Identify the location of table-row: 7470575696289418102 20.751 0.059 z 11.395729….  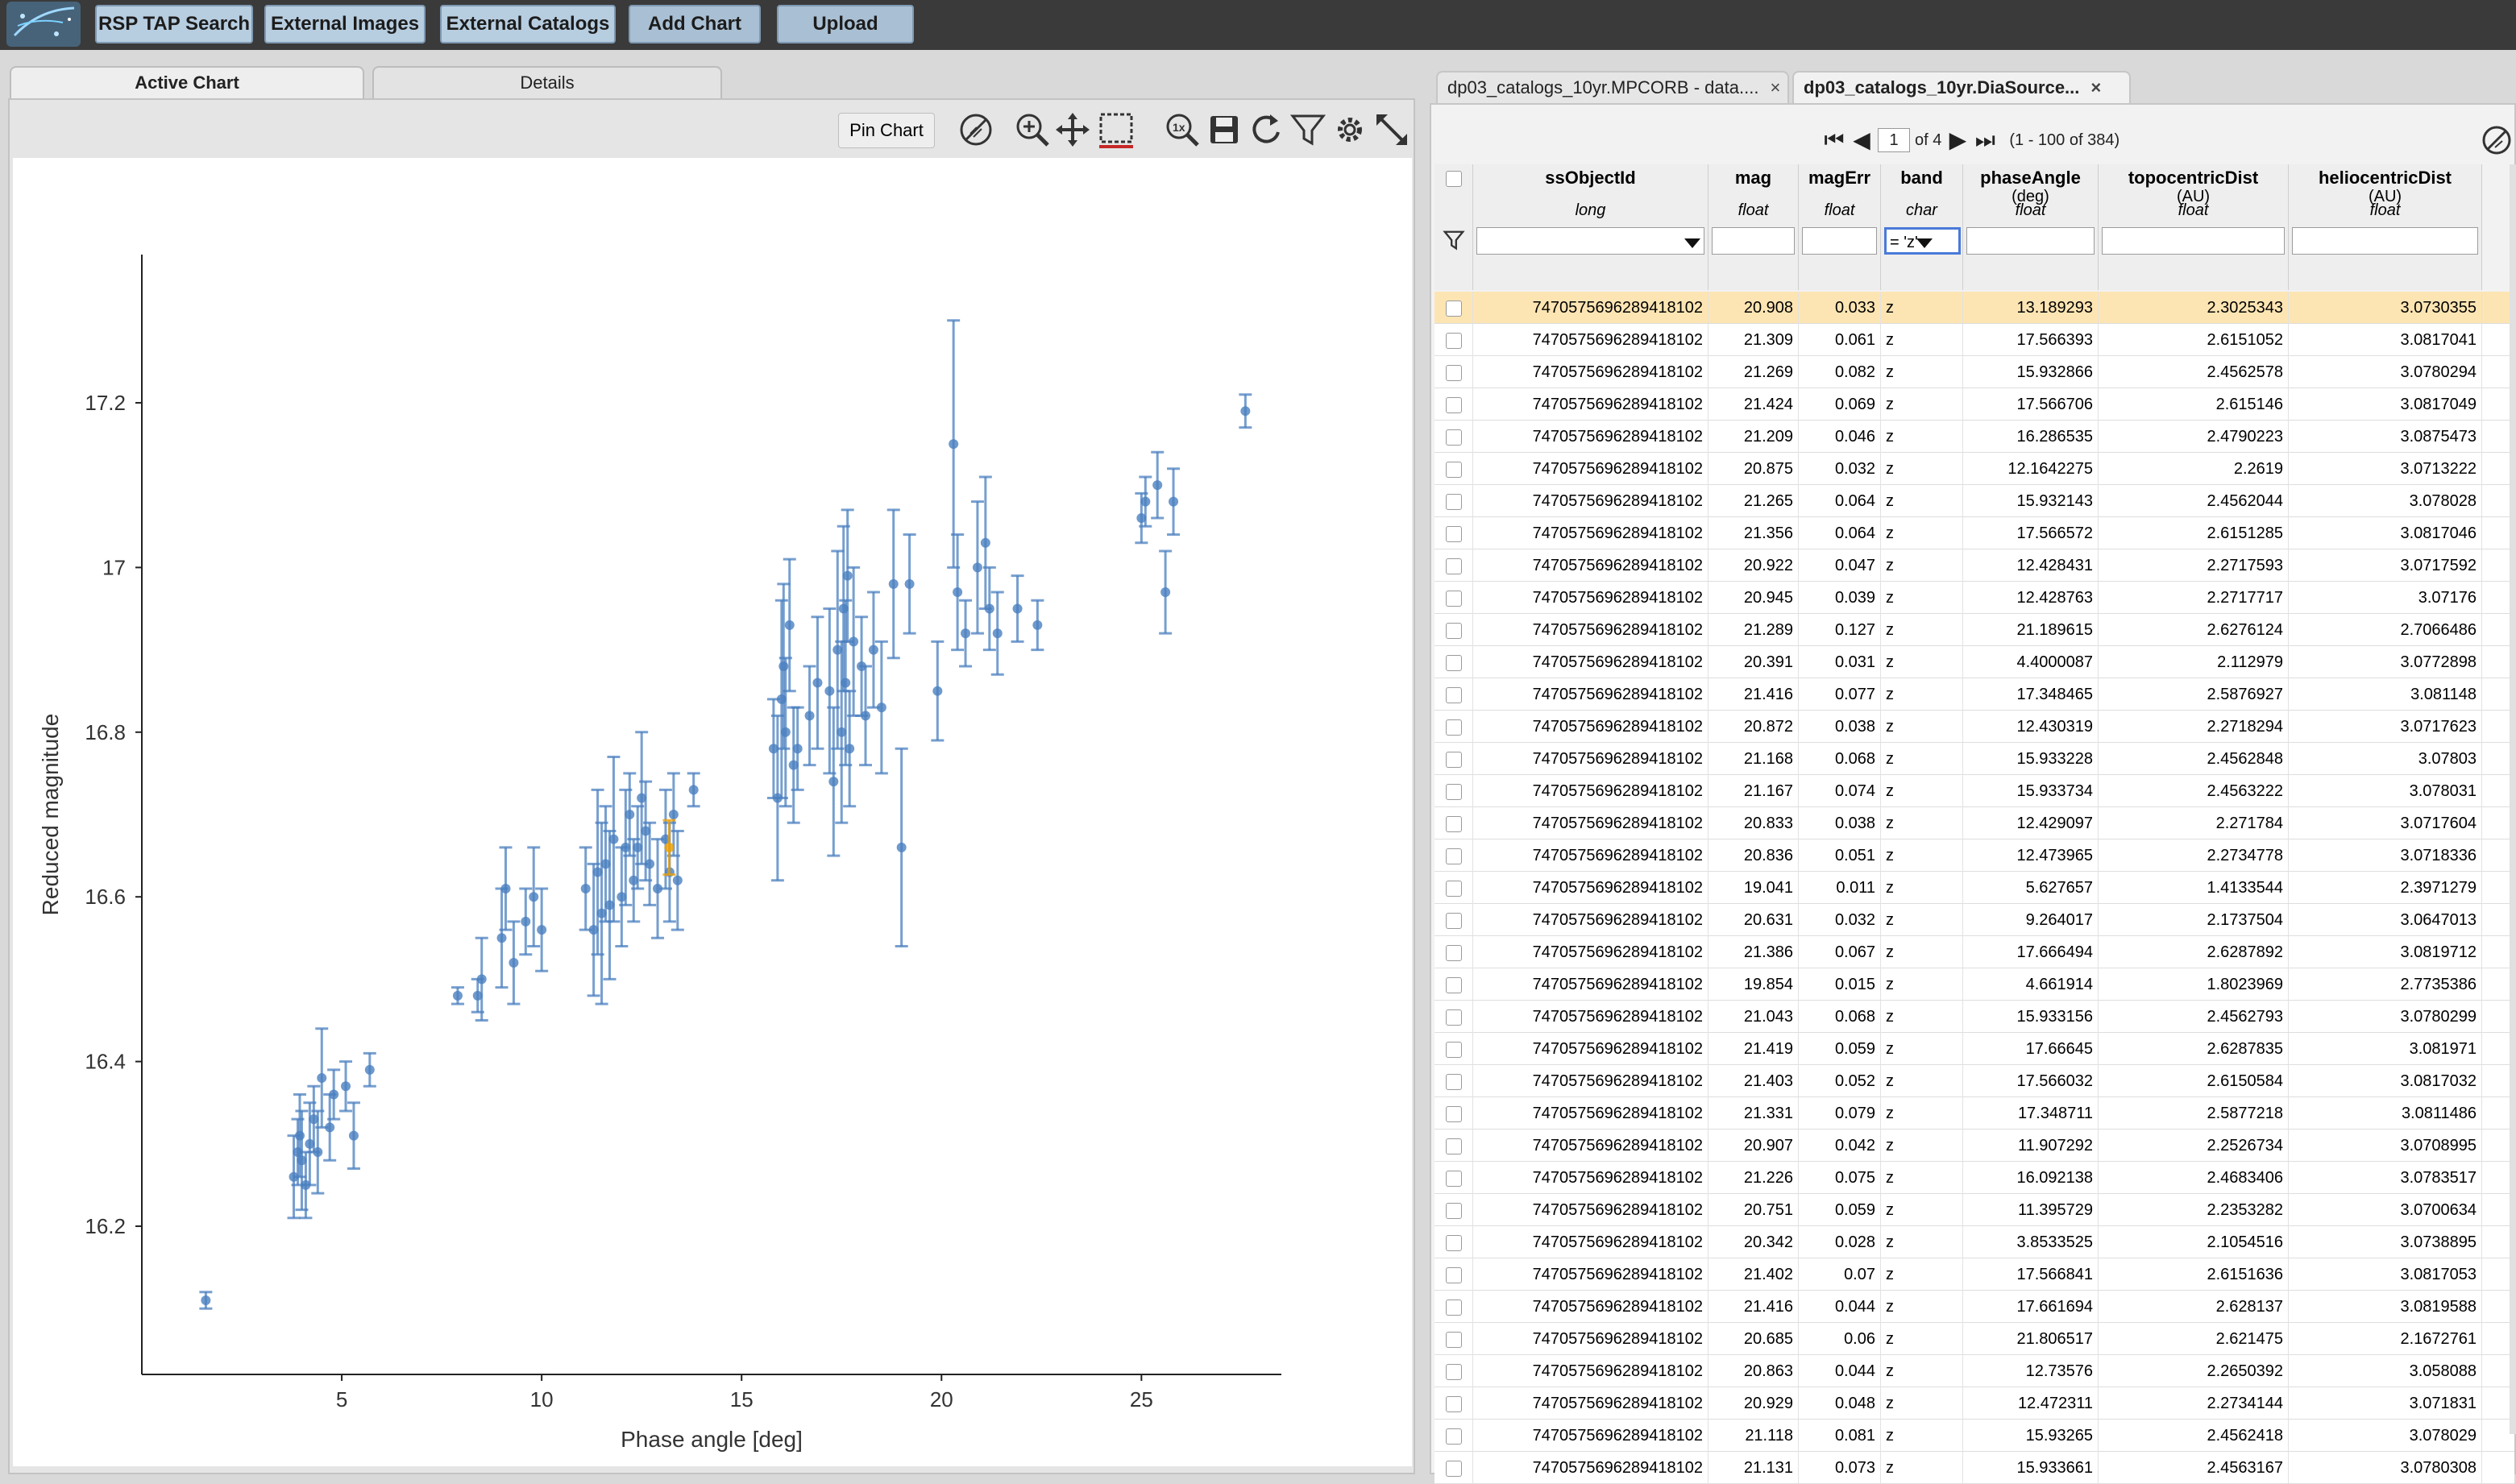
(1974, 1210).